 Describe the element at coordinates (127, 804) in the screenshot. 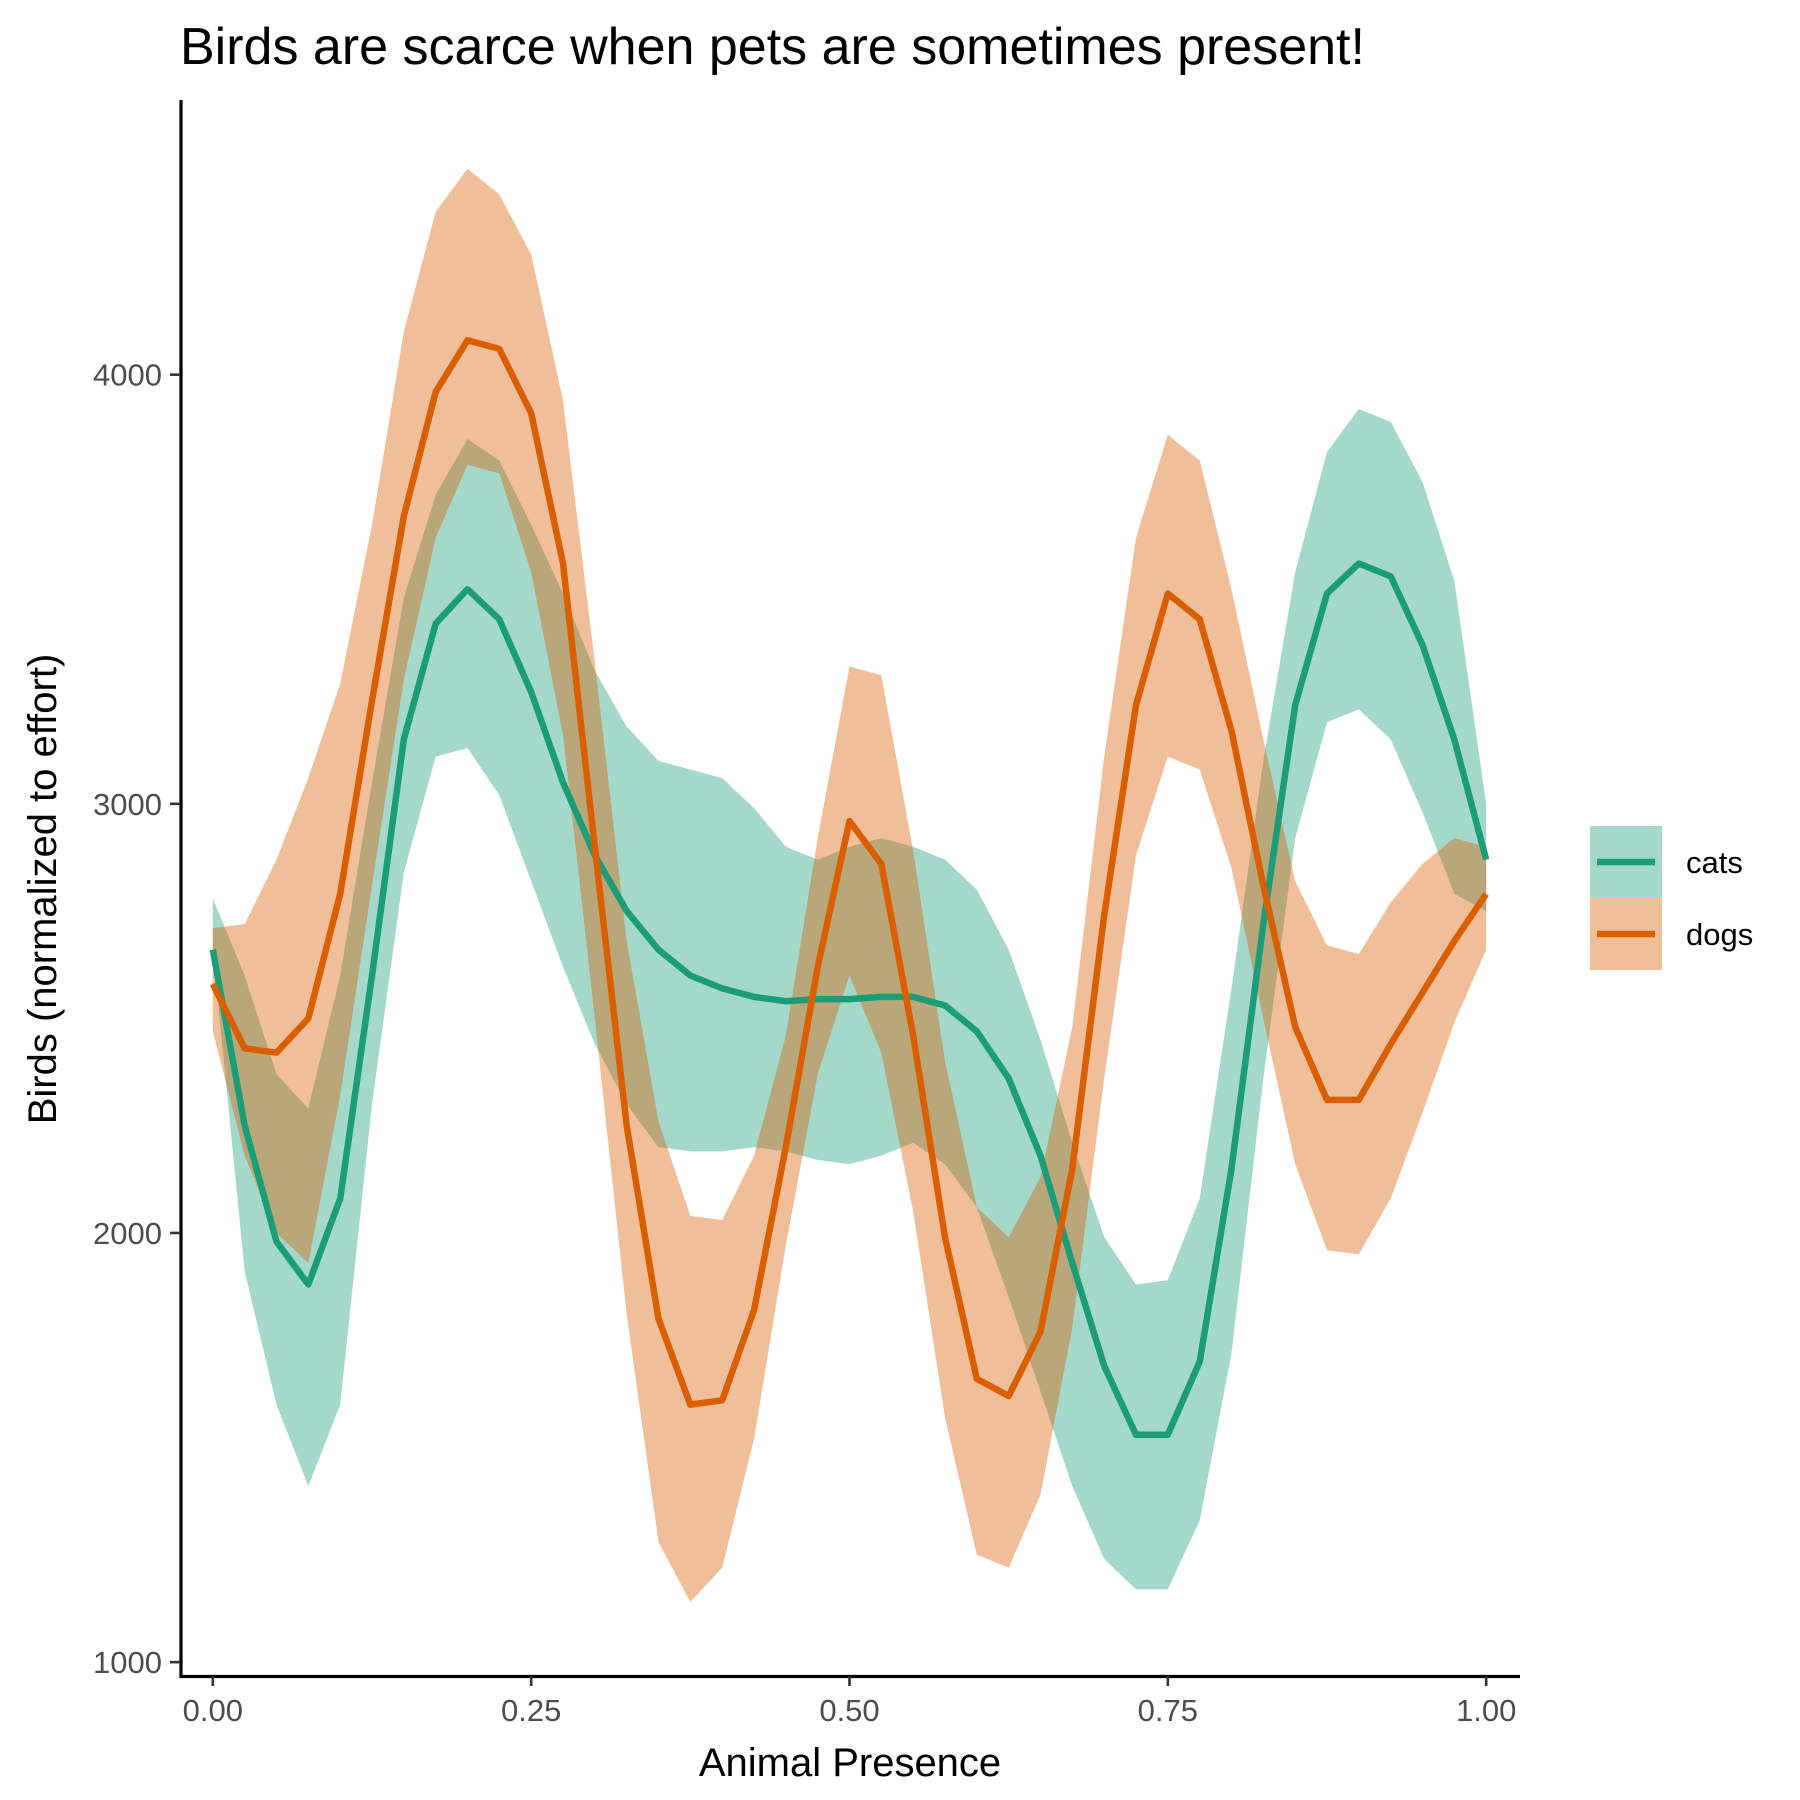

I see `y-tick-label: 3000` at that location.